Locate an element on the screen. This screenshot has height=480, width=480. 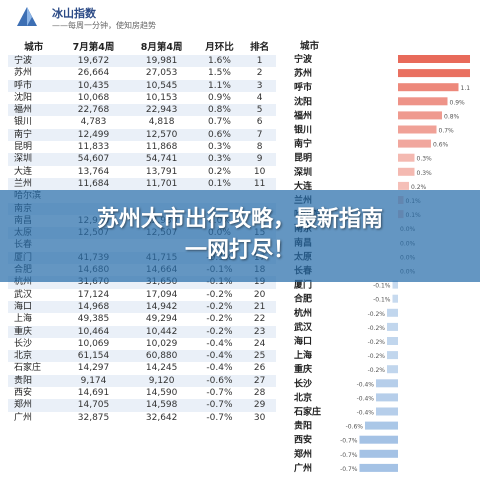
value-cell: 60,880 is located at coordinates (161, 356).